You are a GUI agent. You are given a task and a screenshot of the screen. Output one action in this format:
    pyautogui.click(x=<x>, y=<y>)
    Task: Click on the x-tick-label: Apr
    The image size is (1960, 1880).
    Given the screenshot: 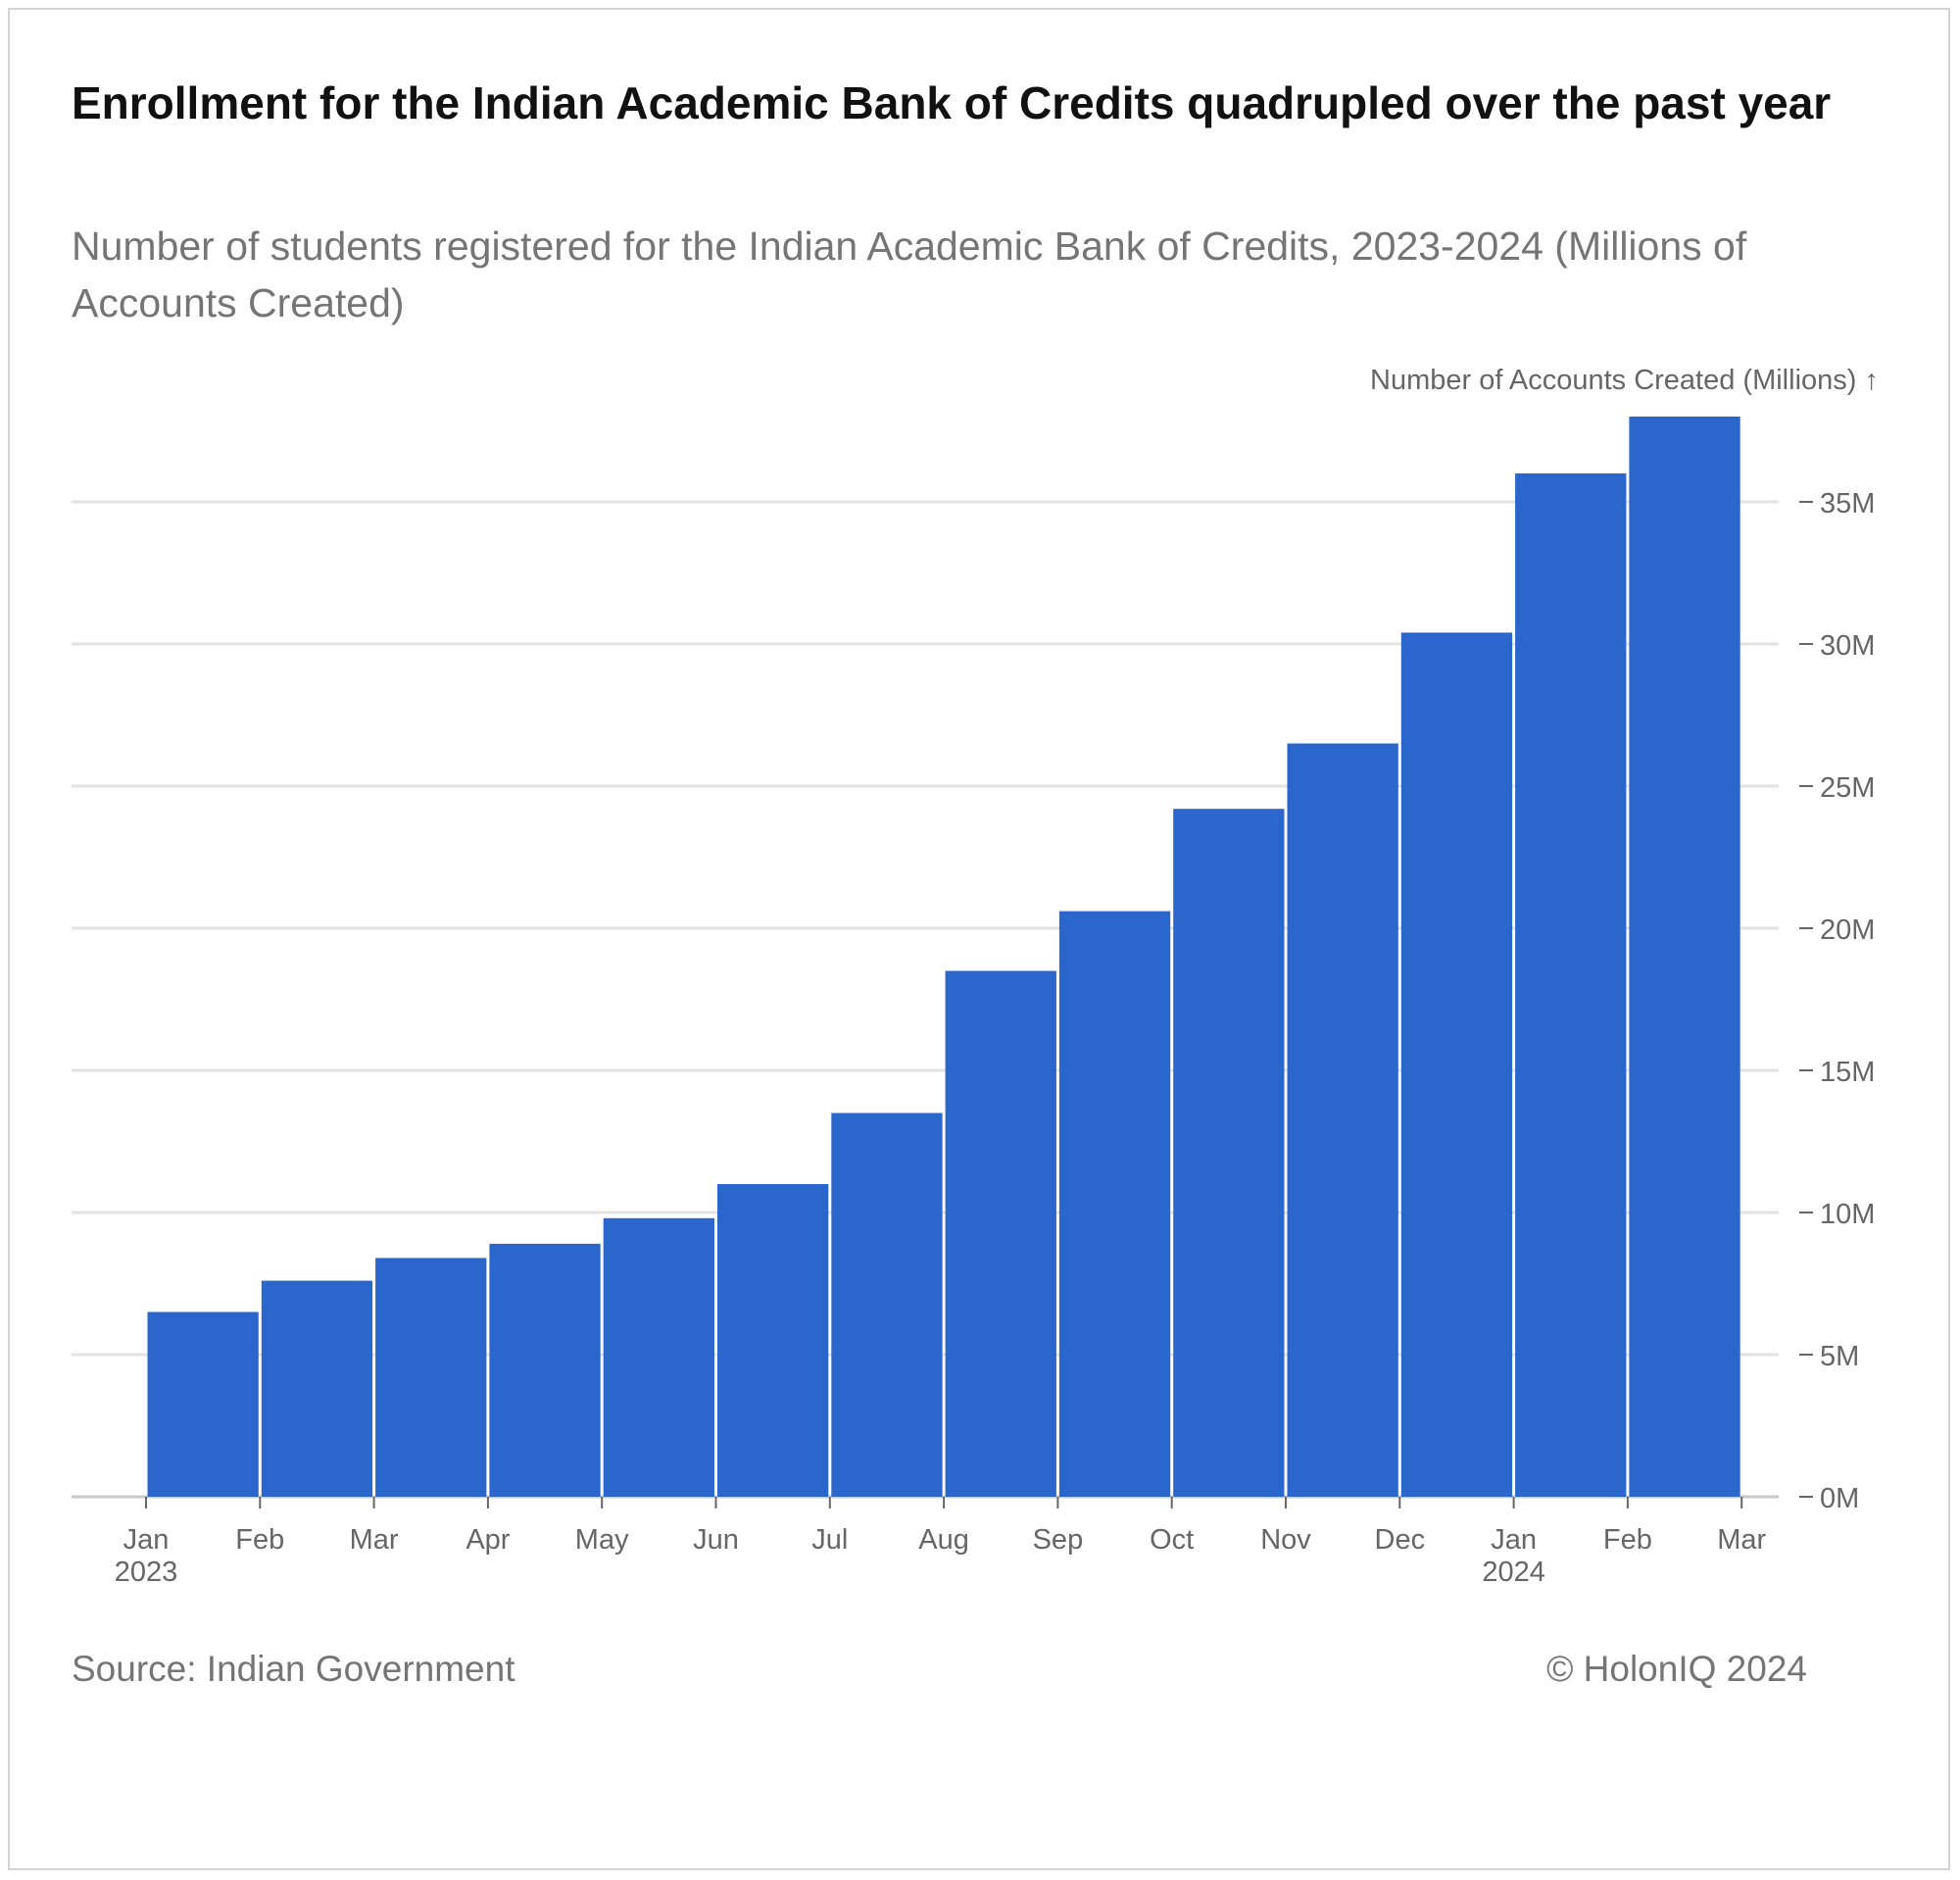 What is the action you would take?
    pyautogui.click(x=488, y=1540)
    